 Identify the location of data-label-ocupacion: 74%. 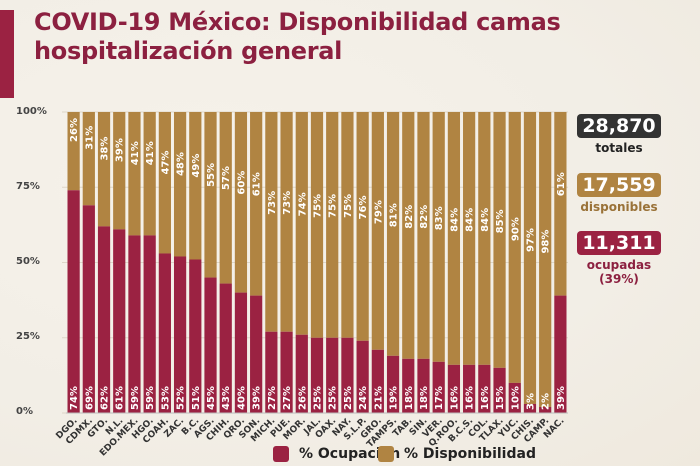
(74, 398).